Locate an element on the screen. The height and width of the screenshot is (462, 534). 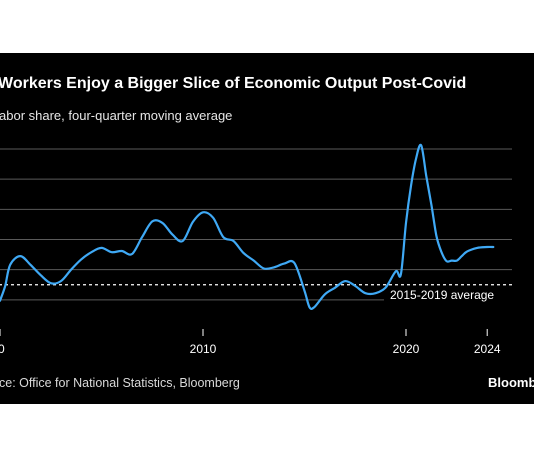
x-tick-label-1: 2010 is located at coordinates (203, 349).